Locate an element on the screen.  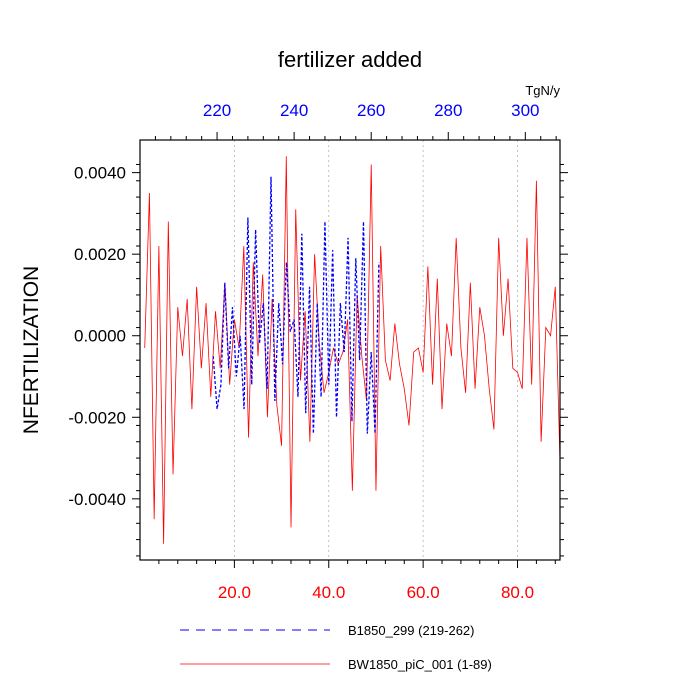
x-tick-label-top: 220 is located at coordinates (217, 110).